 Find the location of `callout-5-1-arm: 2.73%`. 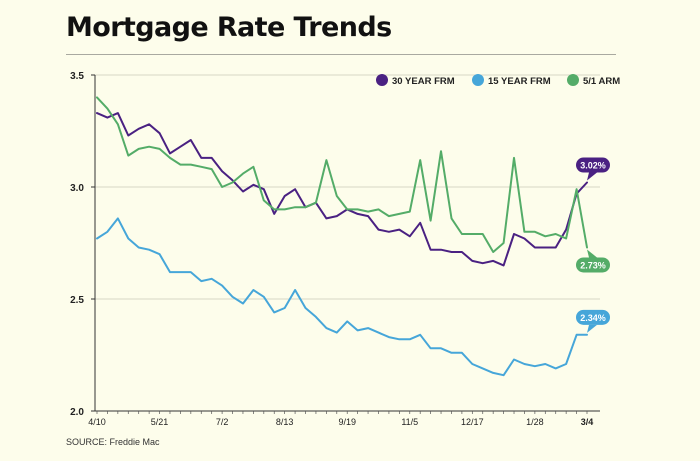

callout-5-1-arm: 2.73% is located at coordinates (593, 261).